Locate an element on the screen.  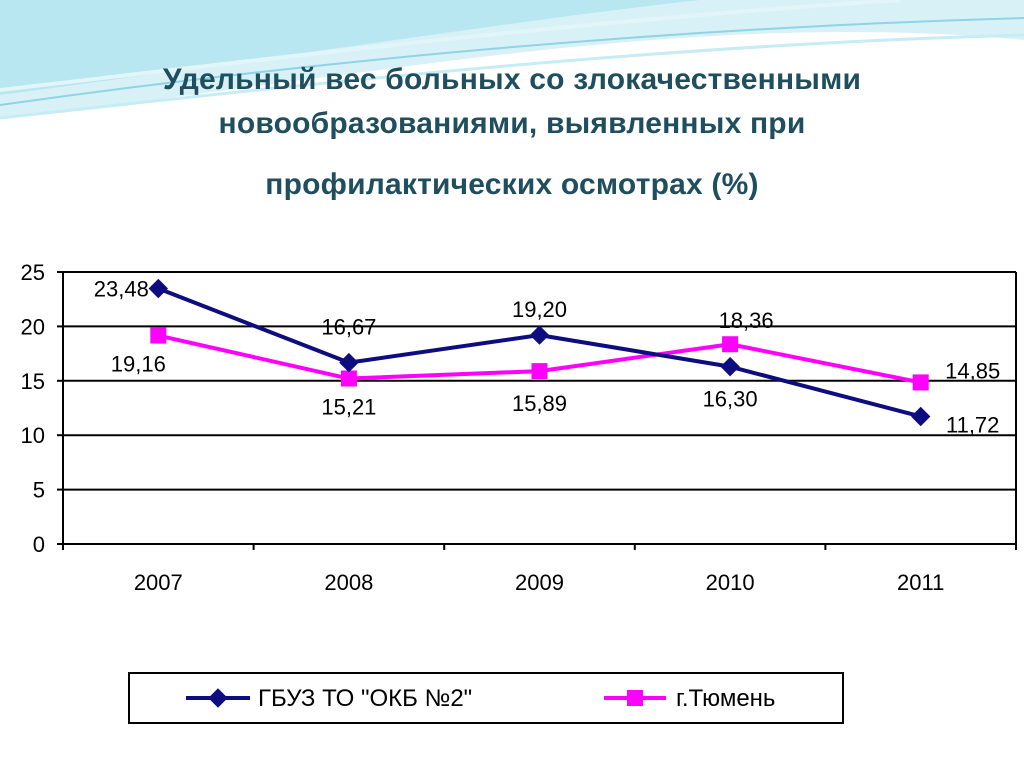
y-tick-label: 10 is located at coordinates (33, 435).